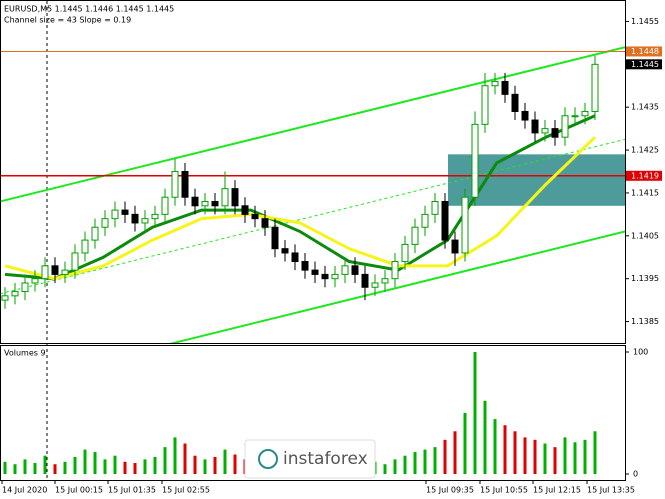  I want to click on watermark: instaforex, so click(325, 459).